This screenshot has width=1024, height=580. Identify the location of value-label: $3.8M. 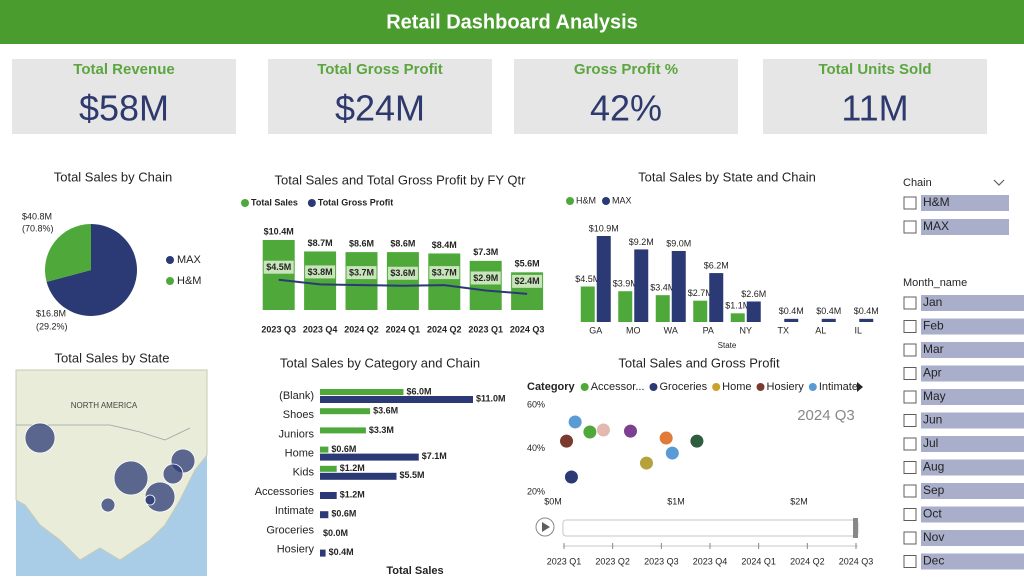
(320, 272).